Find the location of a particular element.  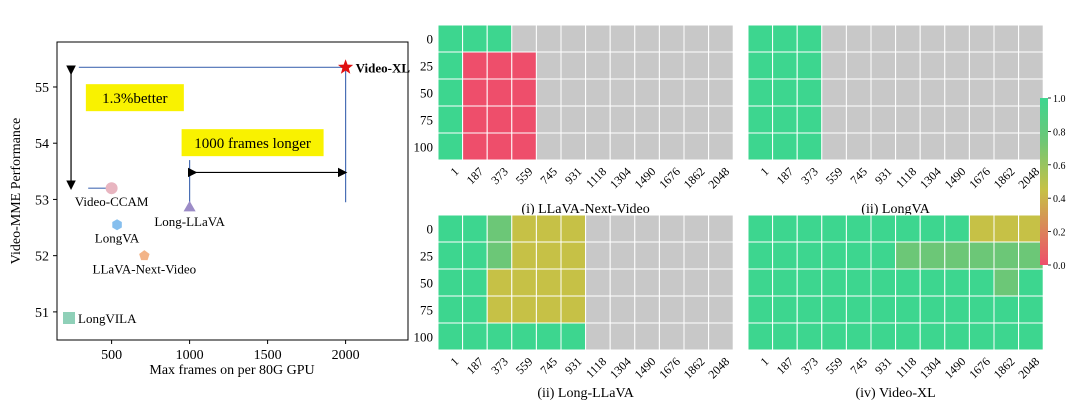

x-tick-label: 1500 is located at coordinates (268, 355).